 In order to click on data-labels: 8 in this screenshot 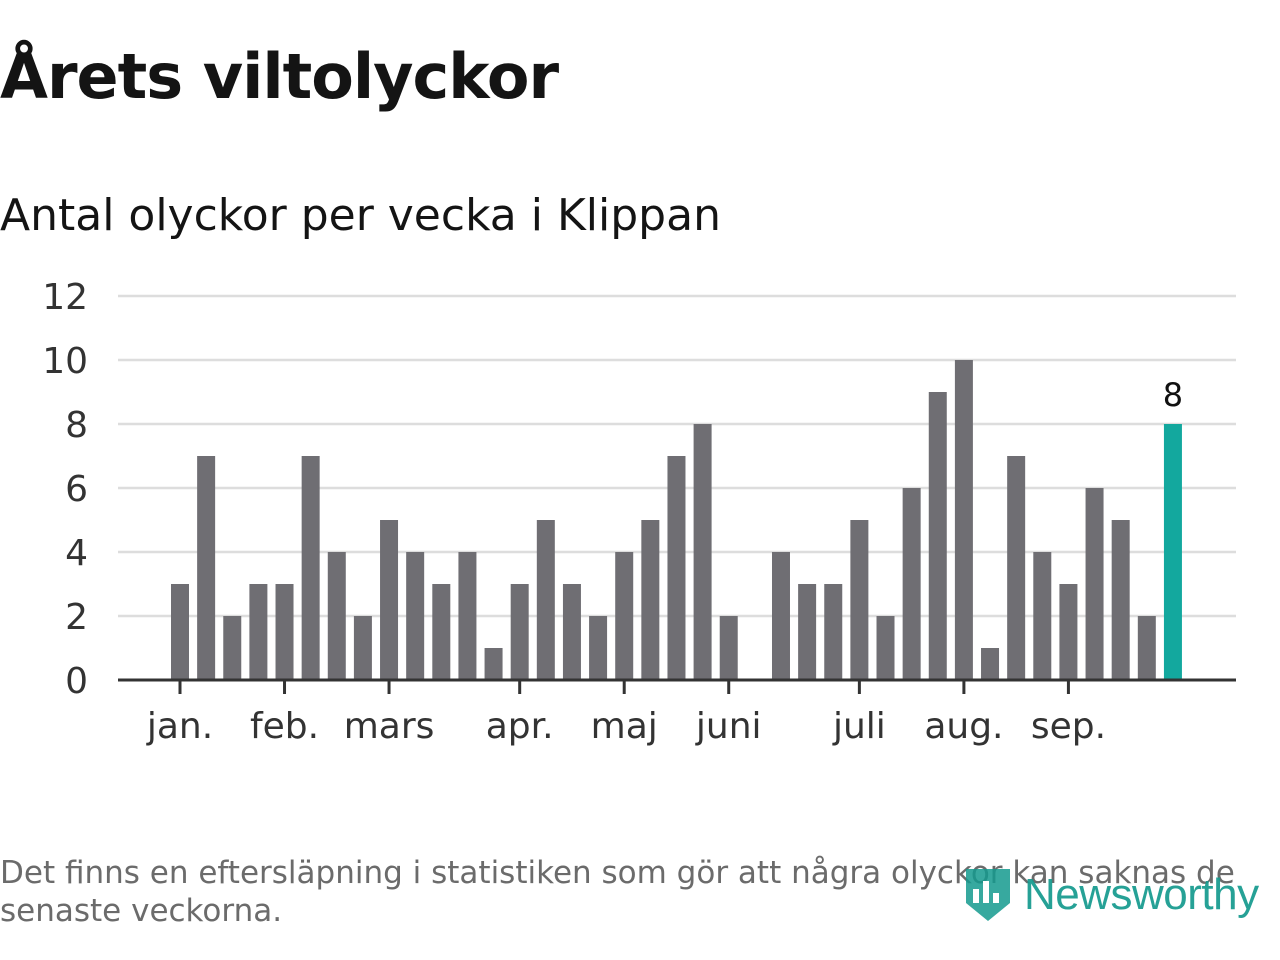, I will do `click(1173, 395)`.